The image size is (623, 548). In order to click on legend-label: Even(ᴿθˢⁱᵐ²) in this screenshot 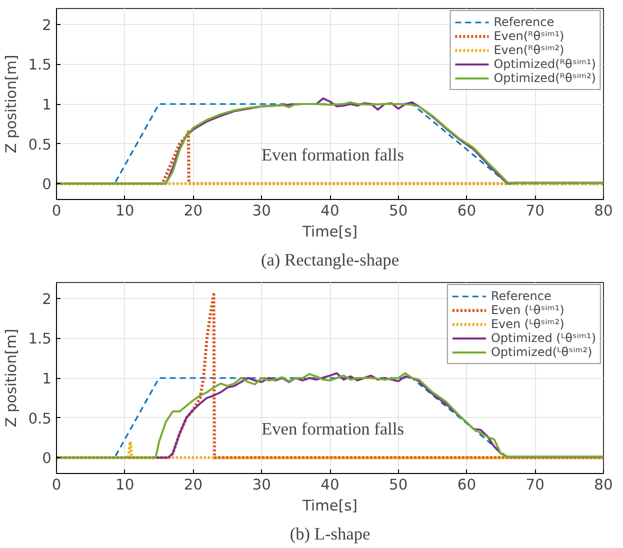, I will do `click(529, 50)`.